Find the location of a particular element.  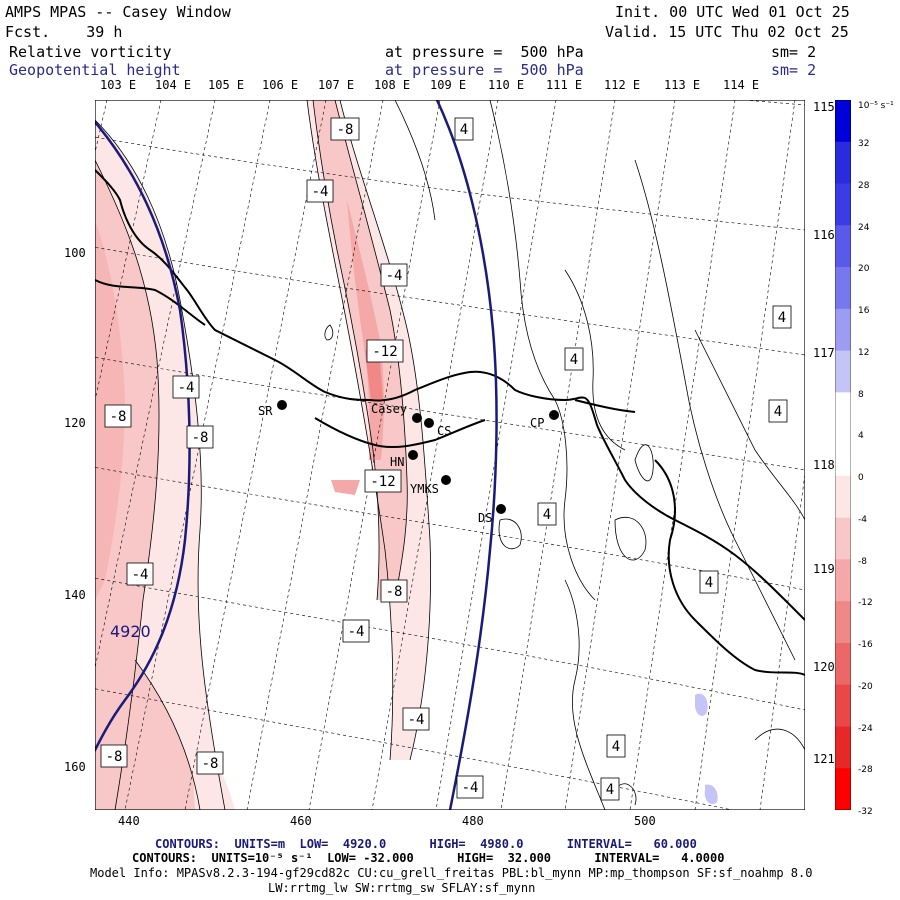

station-marker-sr is located at coordinates (282, 405).